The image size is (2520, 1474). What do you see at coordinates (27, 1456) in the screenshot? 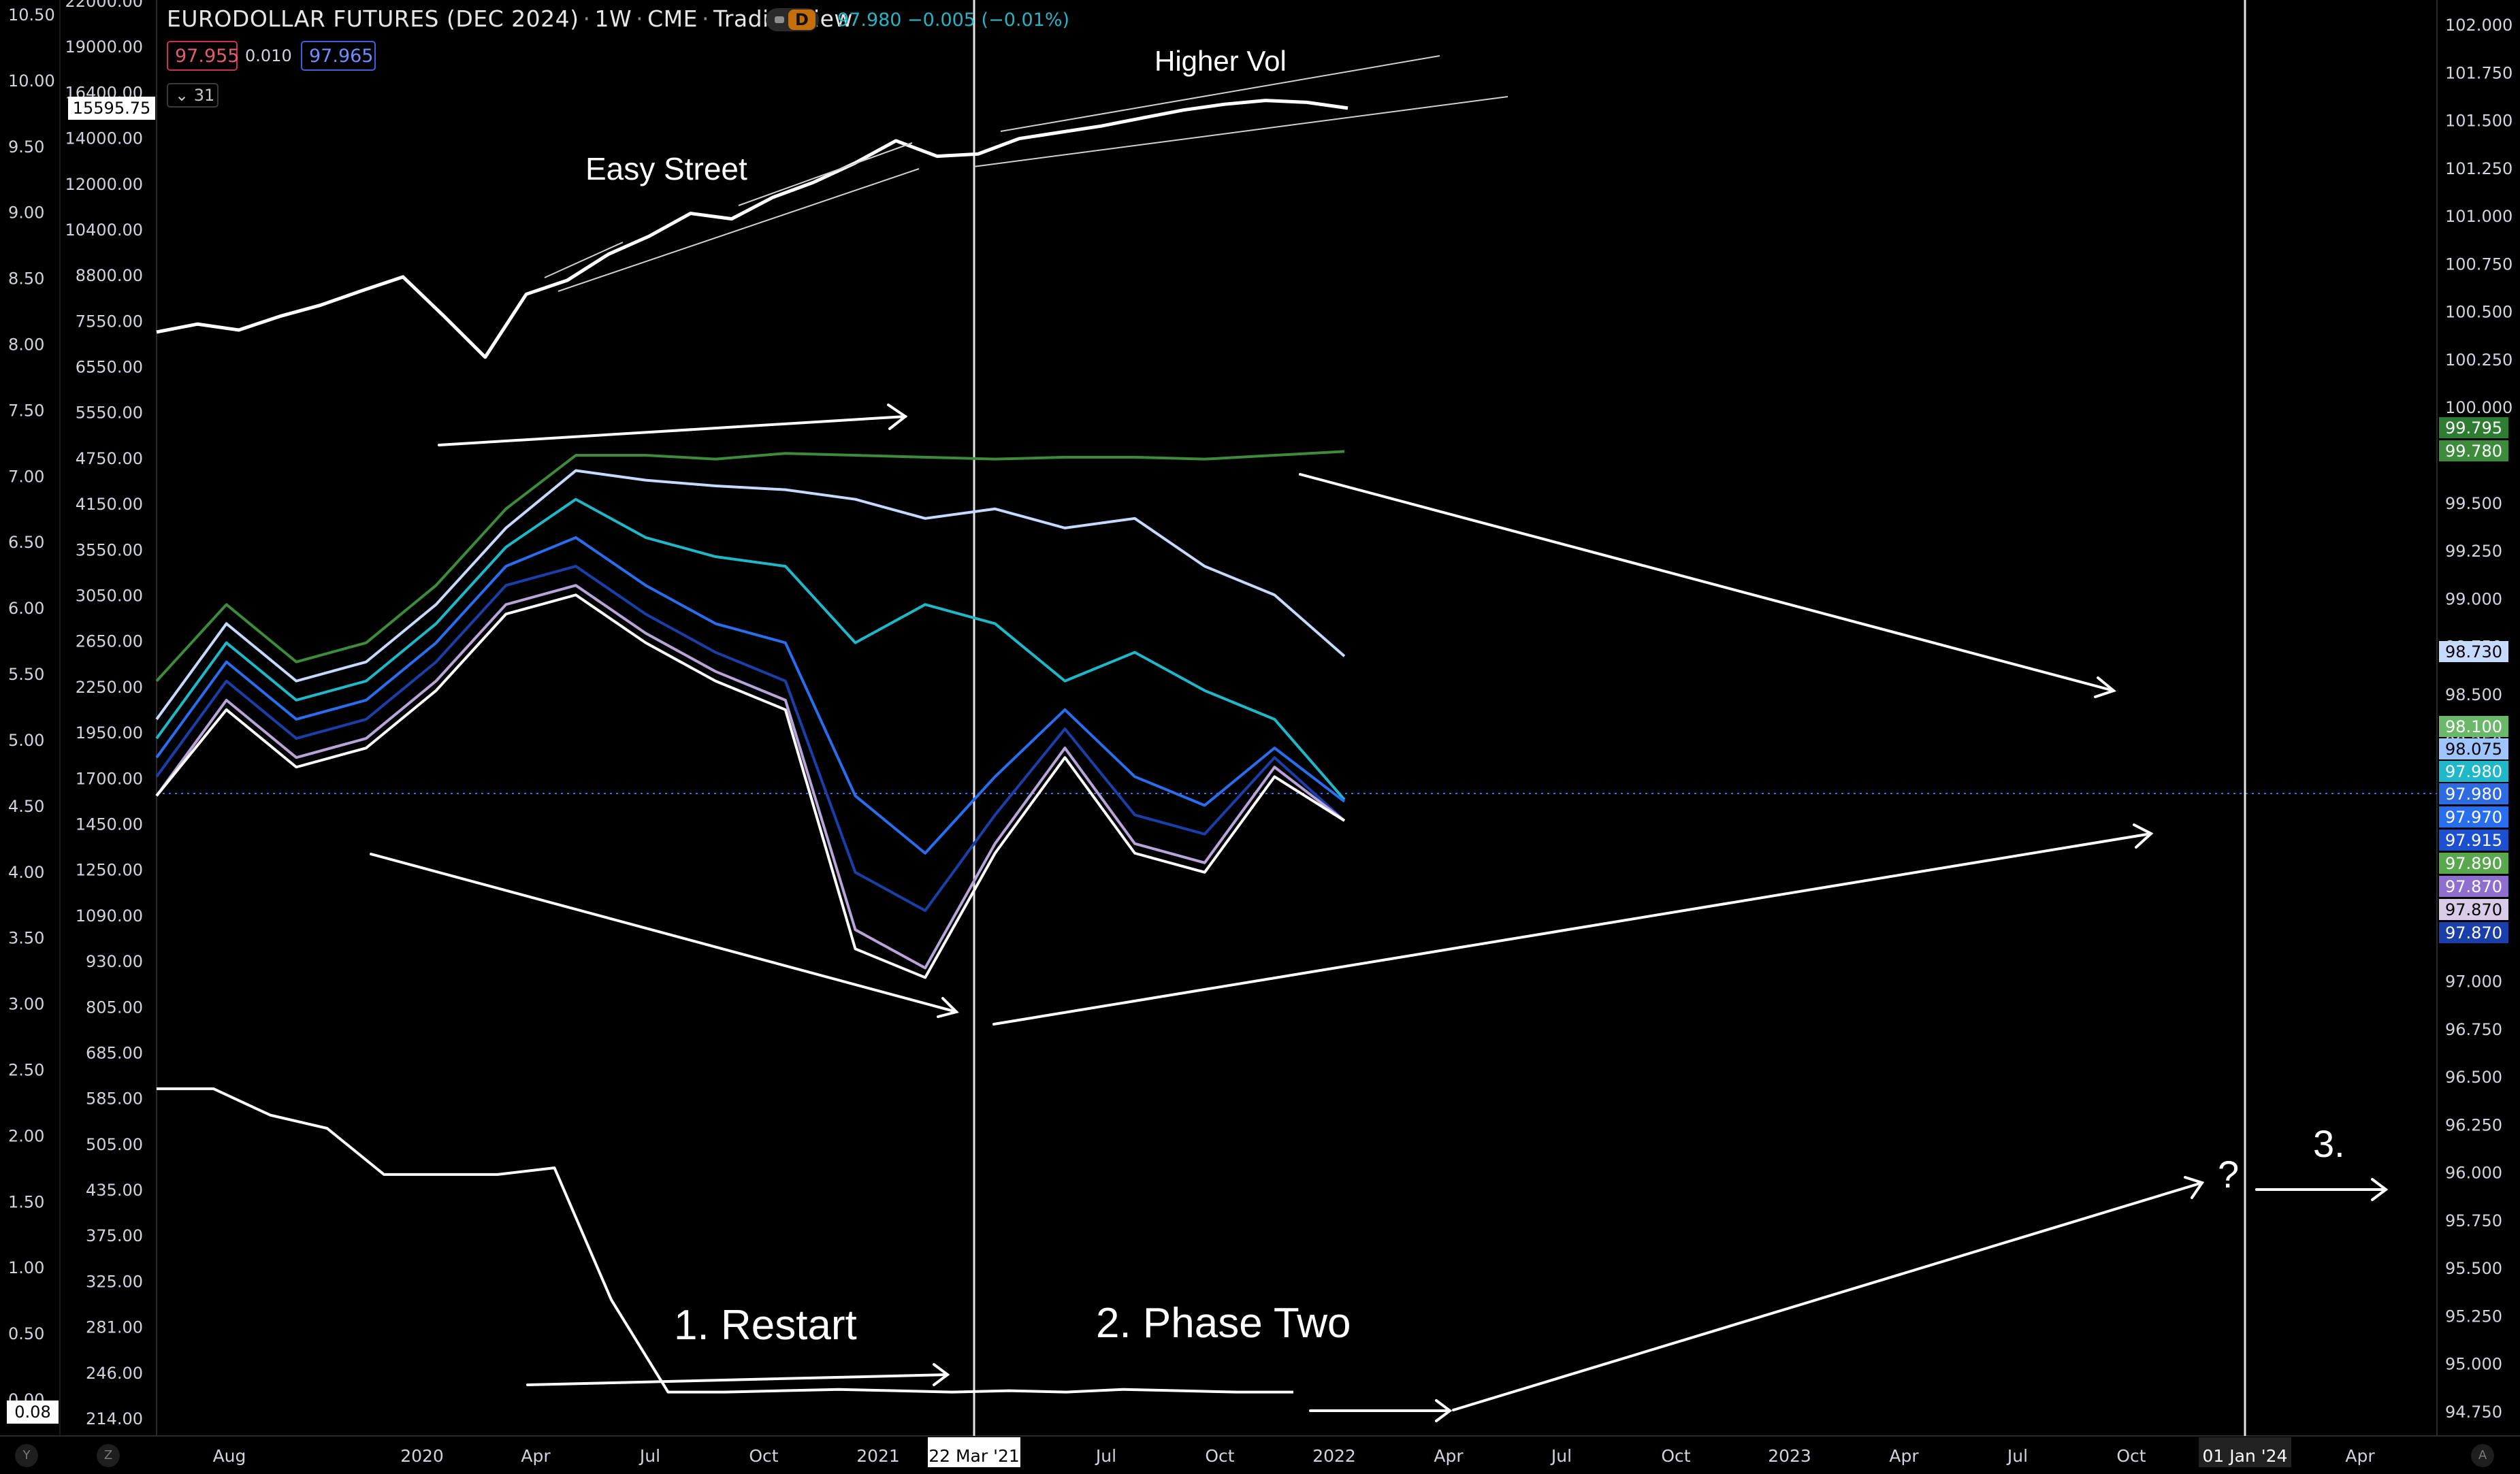
I see `scale-button-y: Y` at bounding box center [27, 1456].